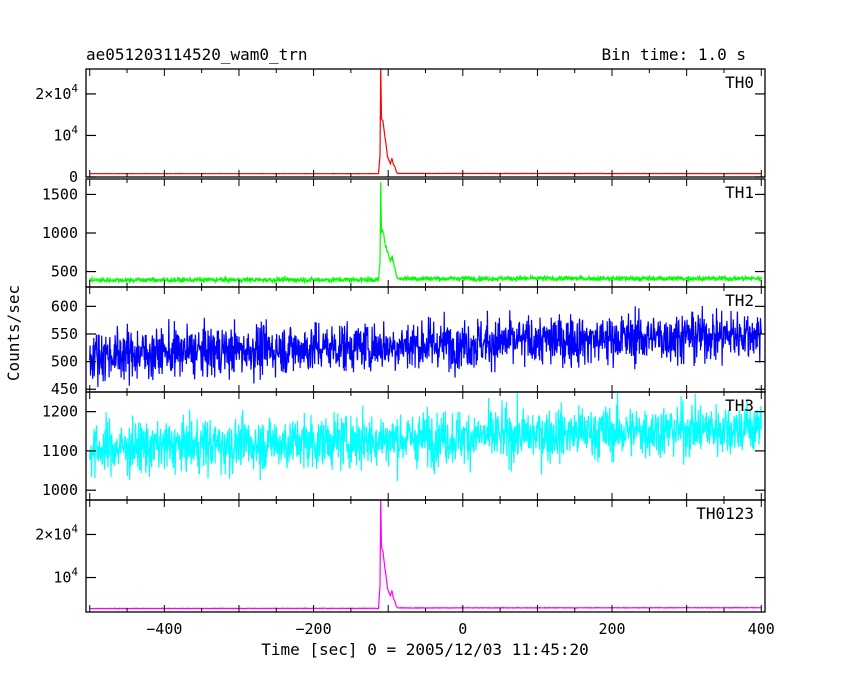 This screenshot has width=850, height=680. Describe the element at coordinates (725, 513) in the screenshot. I see `panel-label-th0123: TH0123` at that location.